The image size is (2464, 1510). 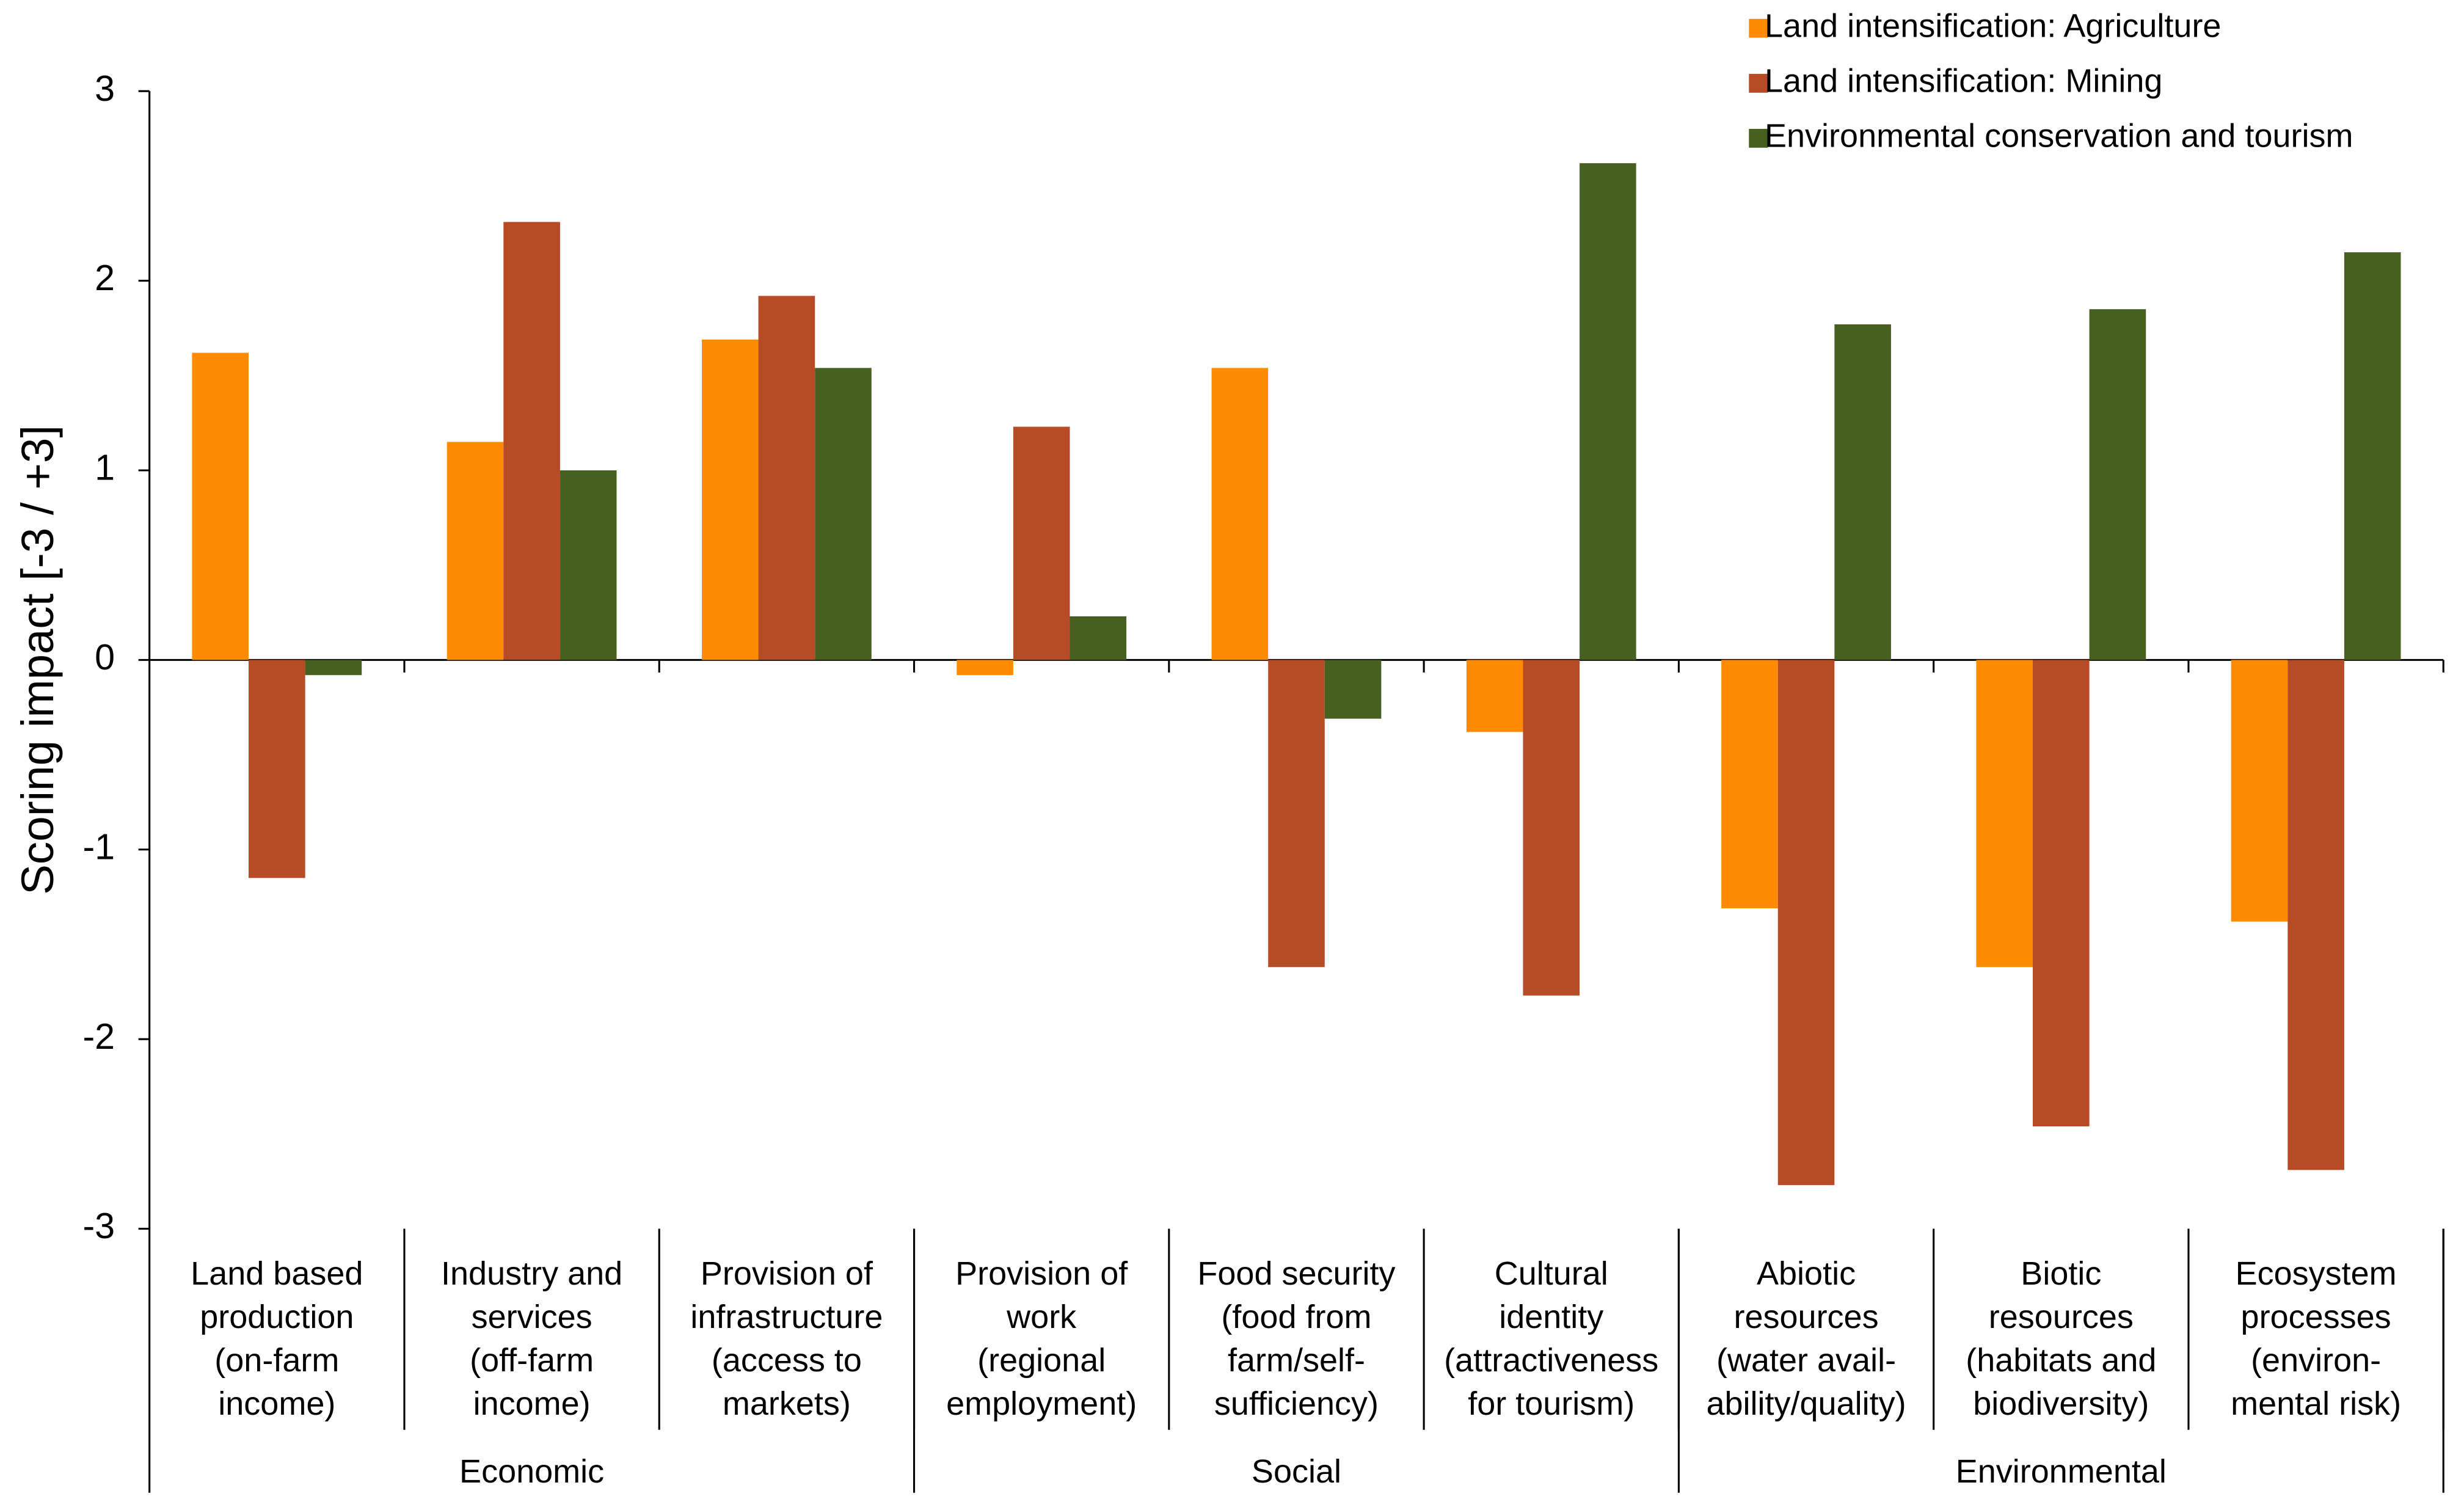 I want to click on group-label: Economic, so click(x=531, y=1471).